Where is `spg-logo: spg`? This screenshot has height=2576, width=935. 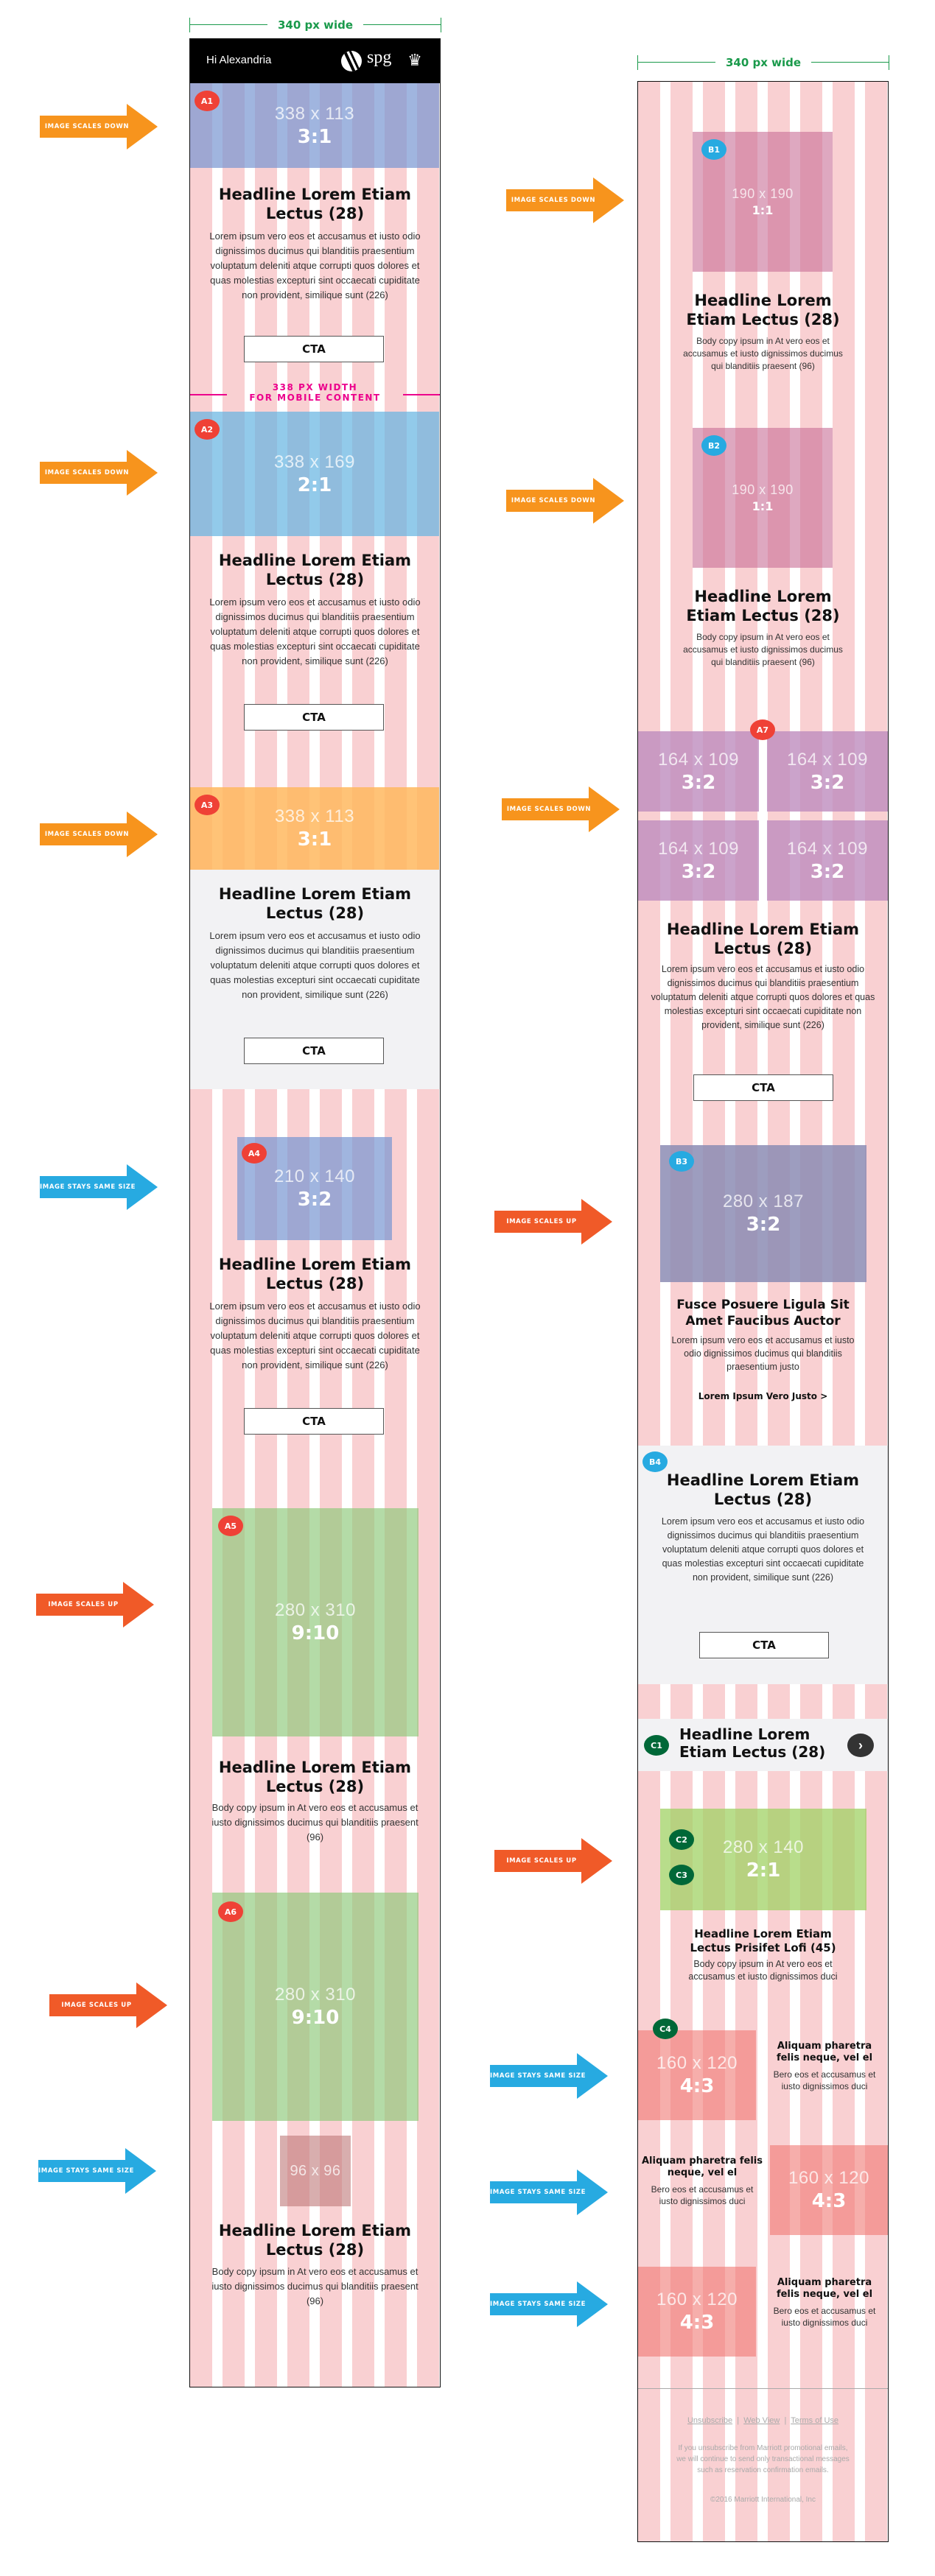
spg-logo: spg is located at coordinates (379, 57).